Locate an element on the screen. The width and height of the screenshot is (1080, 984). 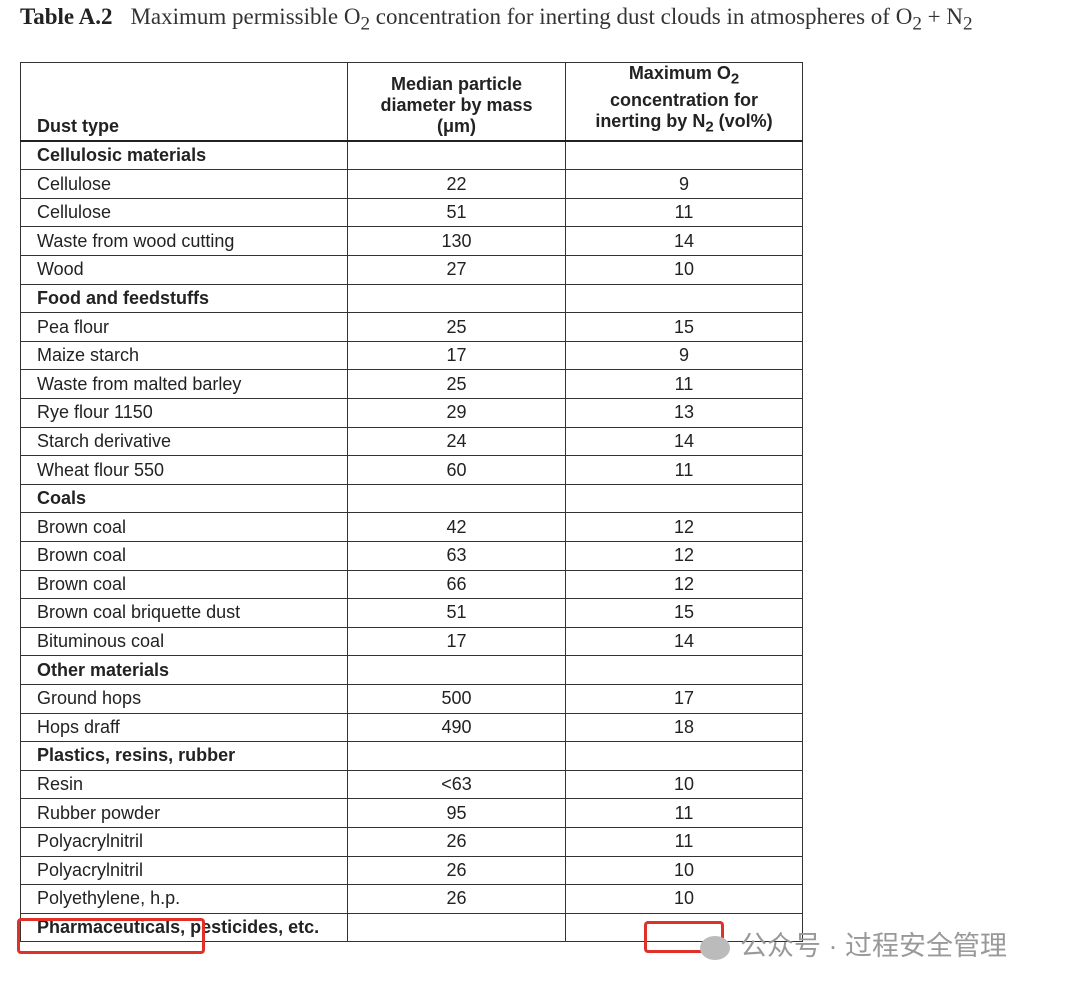
data-row: Maize starch 17 9 is located at coordinates (411, 355).